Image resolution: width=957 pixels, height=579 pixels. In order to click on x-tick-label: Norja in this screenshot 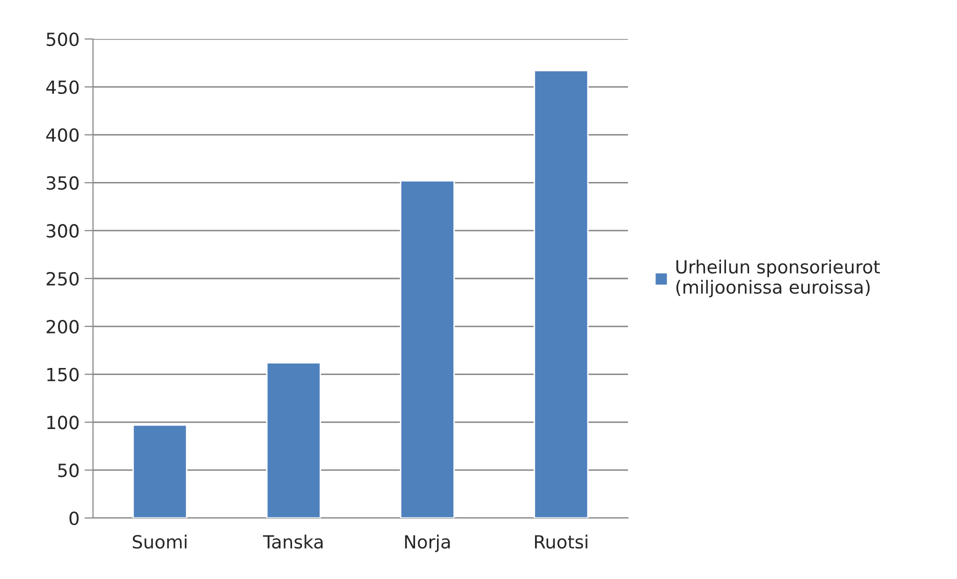, I will do `click(427, 543)`.